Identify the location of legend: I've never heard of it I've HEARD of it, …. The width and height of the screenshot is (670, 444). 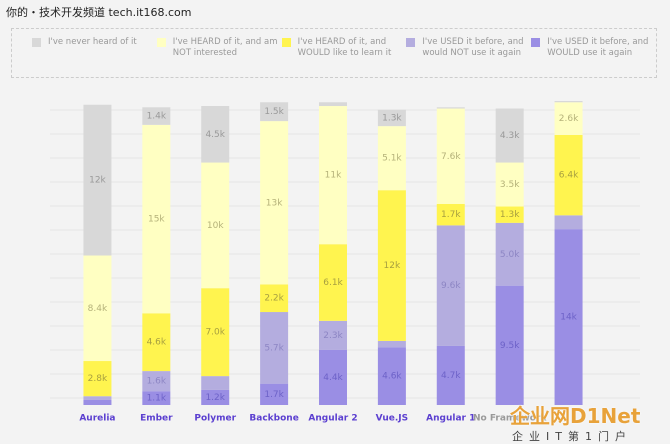
(334, 53).